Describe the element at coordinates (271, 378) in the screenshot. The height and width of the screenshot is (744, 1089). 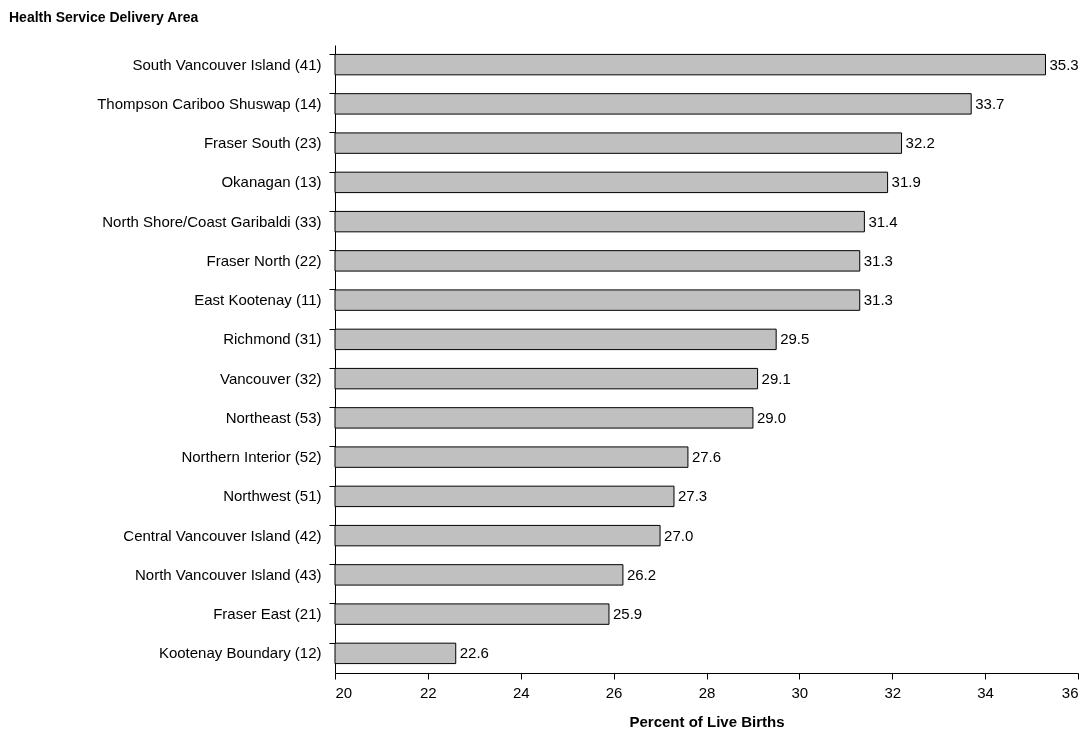
I see `y-tick-label: Vancouver (32)` at that location.